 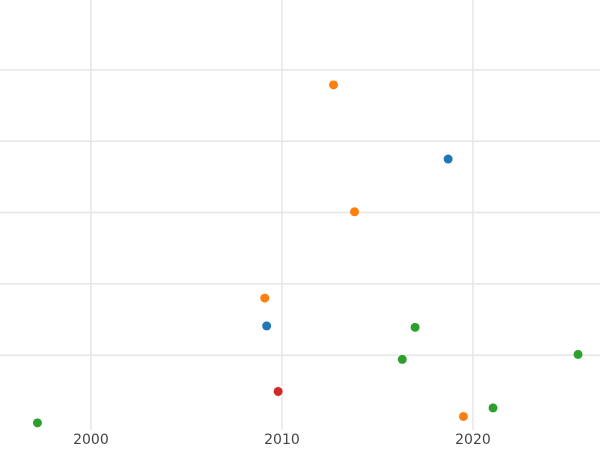 What do you see at coordinates (91, 440) in the screenshot?
I see `x-tick-label: 2000` at bounding box center [91, 440].